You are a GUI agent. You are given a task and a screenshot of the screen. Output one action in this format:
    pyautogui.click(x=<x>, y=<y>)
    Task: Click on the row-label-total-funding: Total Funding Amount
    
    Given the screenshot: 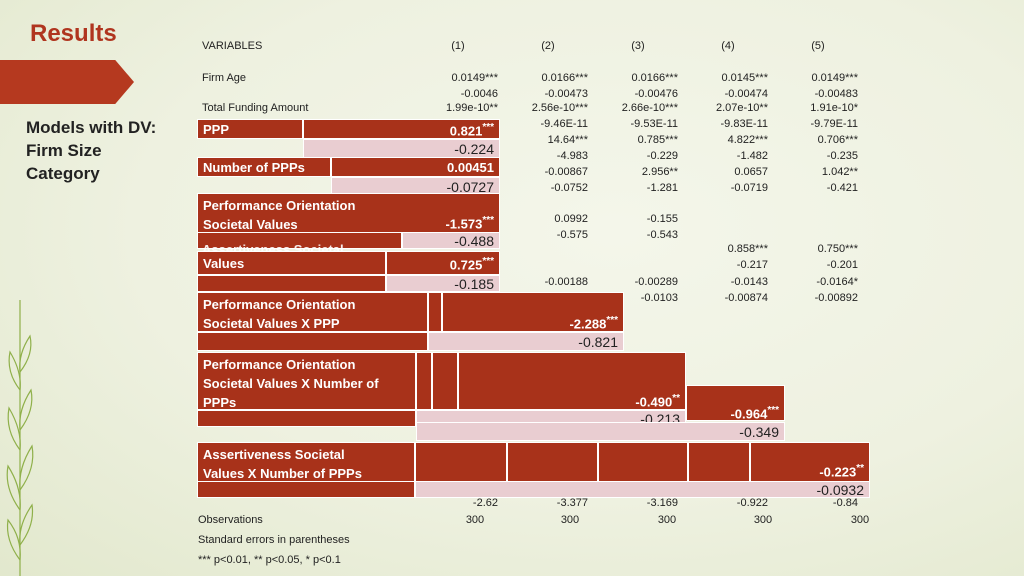 What is the action you would take?
    pyautogui.click(x=255, y=108)
    